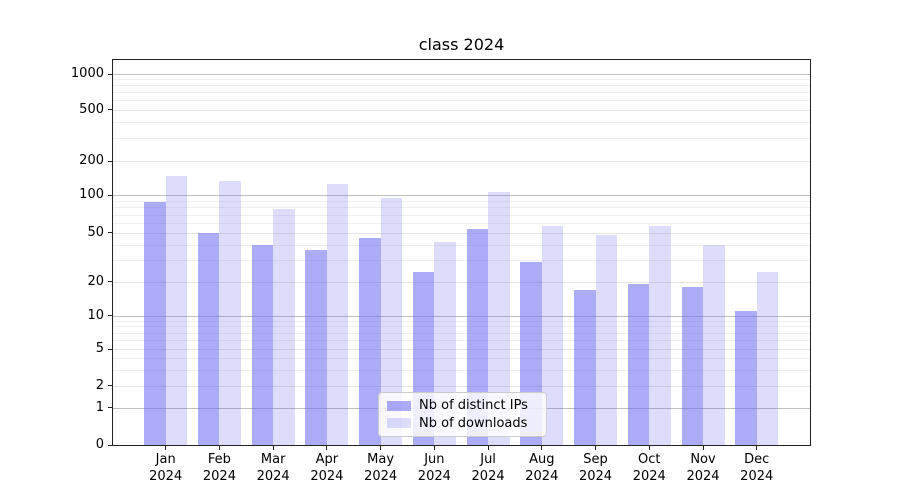 The image size is (900, 500). I want to click on bar-ips-feb-2024, so click(208, 338).